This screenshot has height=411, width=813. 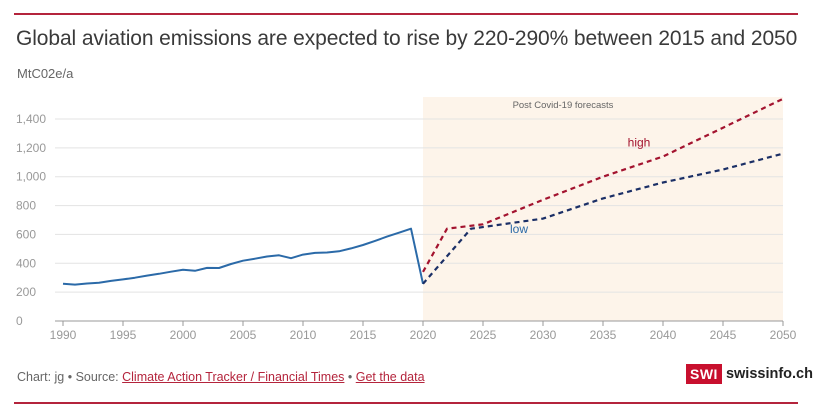 What do you see at coordinates (483, 335) in the screenshot?
I see `x-tick-label: 2025` at bounding box center [483, 335].